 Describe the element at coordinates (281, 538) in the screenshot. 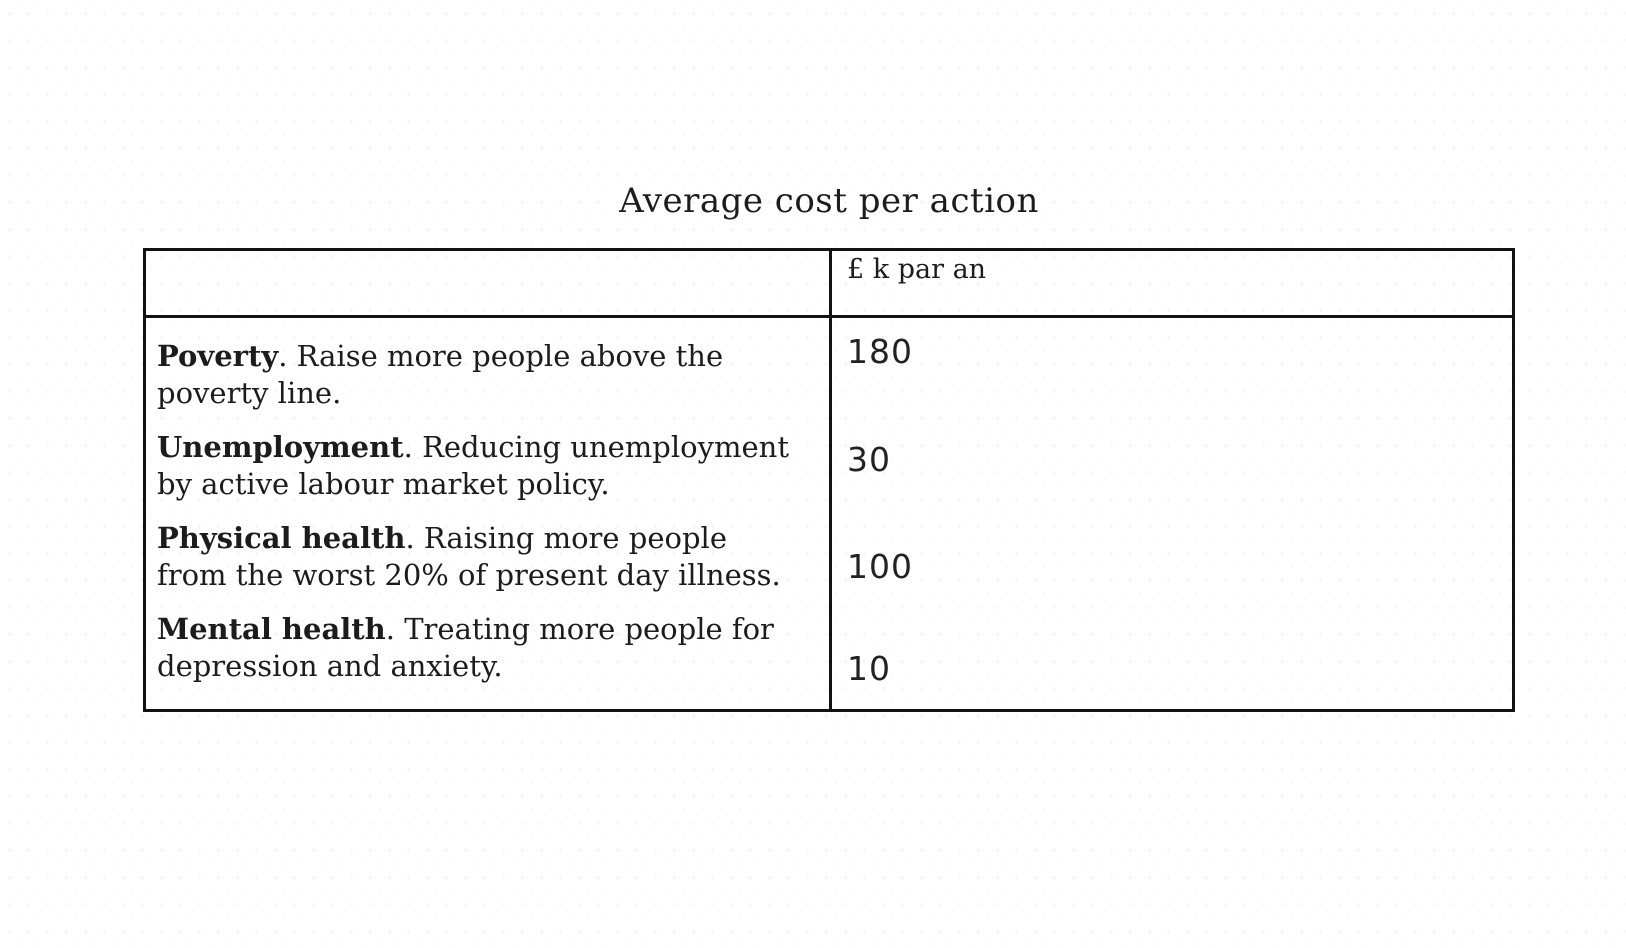

I see `action-term: Physical health` at that location.